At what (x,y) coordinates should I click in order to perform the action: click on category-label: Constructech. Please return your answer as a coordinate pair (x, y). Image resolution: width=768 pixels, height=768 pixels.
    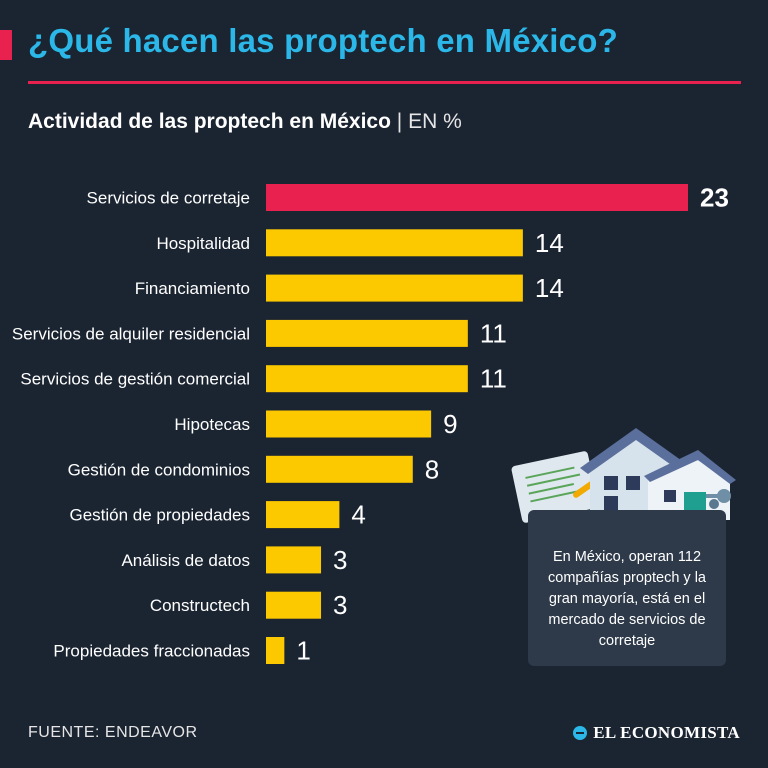
    Looking at the image, I should click on (200, 605).